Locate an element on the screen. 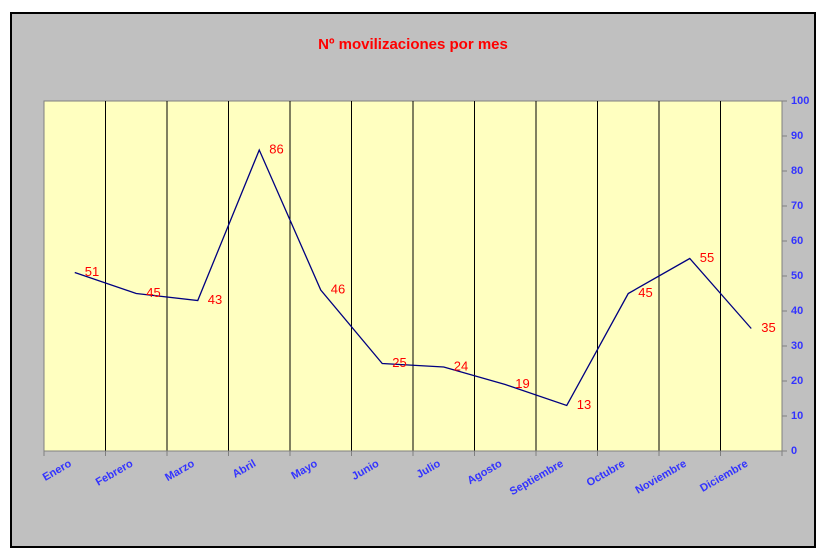 The width and height of the screenshot is (825, 552). data-label: 46 is located at coordinates (338, 288).